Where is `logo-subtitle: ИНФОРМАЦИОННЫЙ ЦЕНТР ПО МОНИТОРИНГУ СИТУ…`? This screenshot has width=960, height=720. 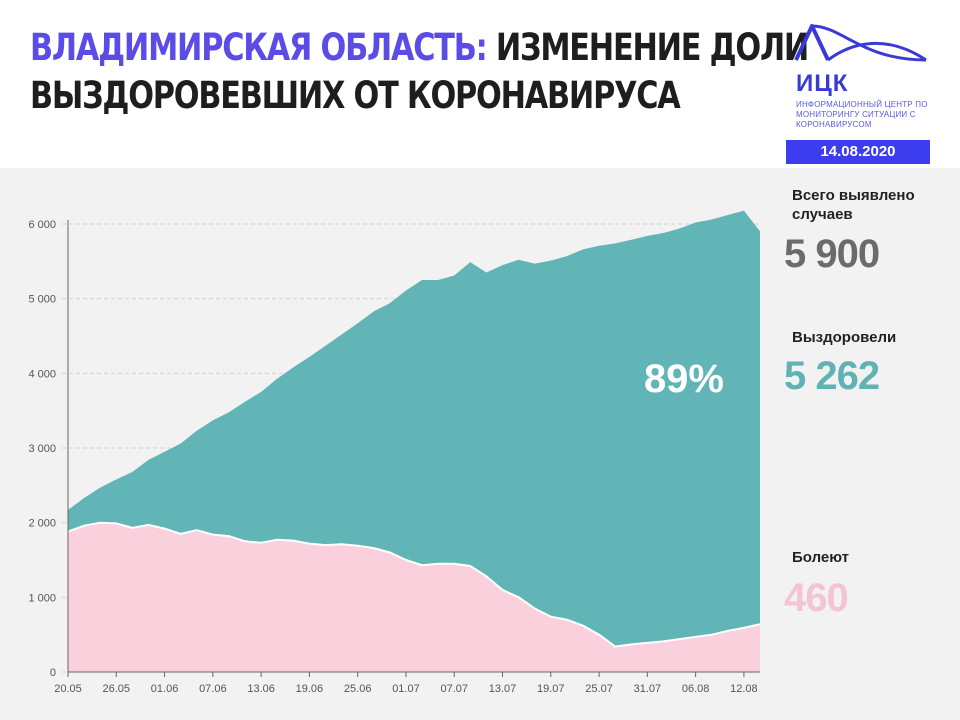
logo-subtitle: ИНФОРМАЦИОННЫЙ ЦЕНТР ПО МОНИТОРИНГУ СИТУ… is located at coordinates (862, 114).